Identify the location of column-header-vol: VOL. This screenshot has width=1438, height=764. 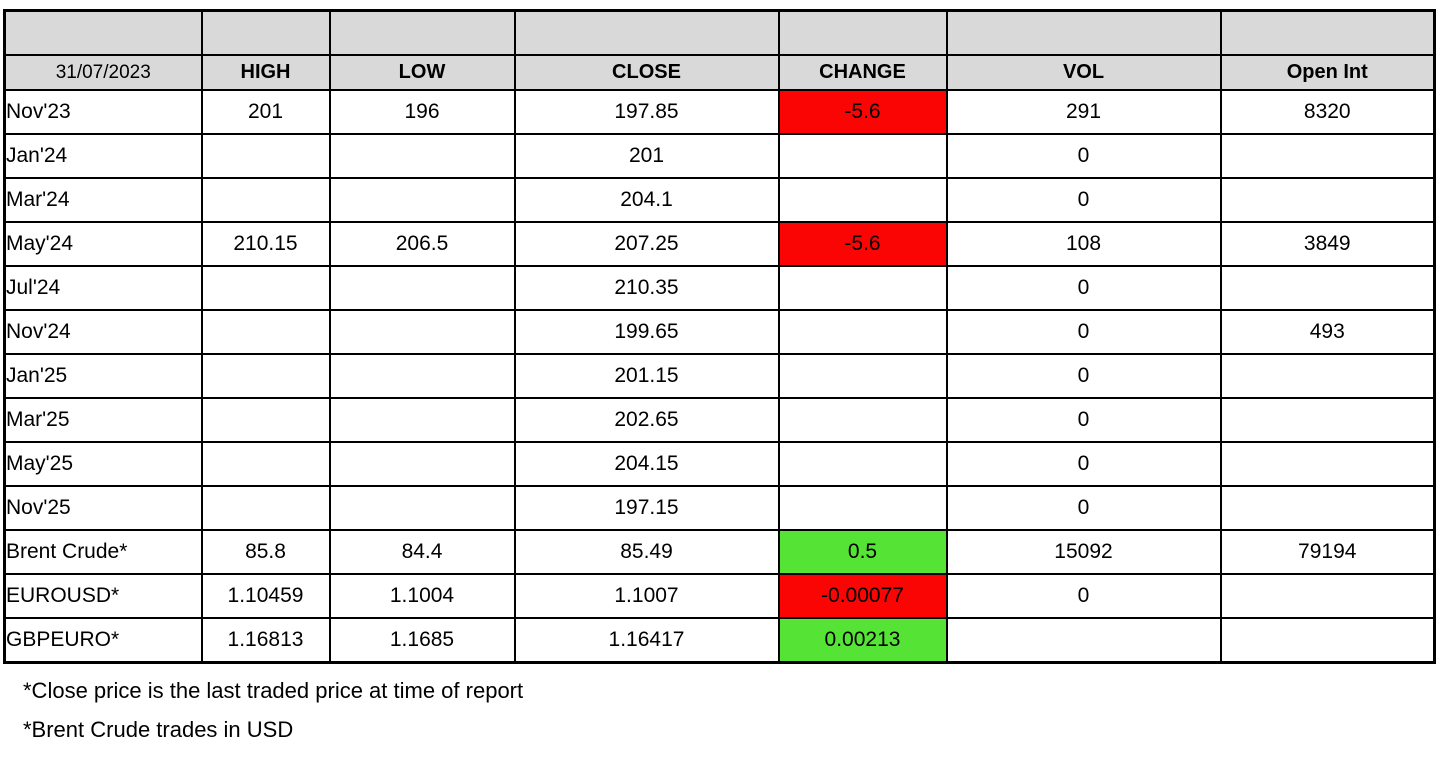
(1083, 72).